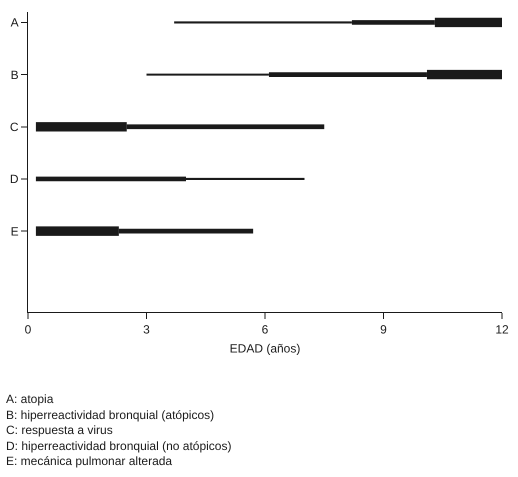  What do you see at coordinates (14, 179) in the screenshot?
I see `y-tick-label: D` at bounding box center [14, 179].